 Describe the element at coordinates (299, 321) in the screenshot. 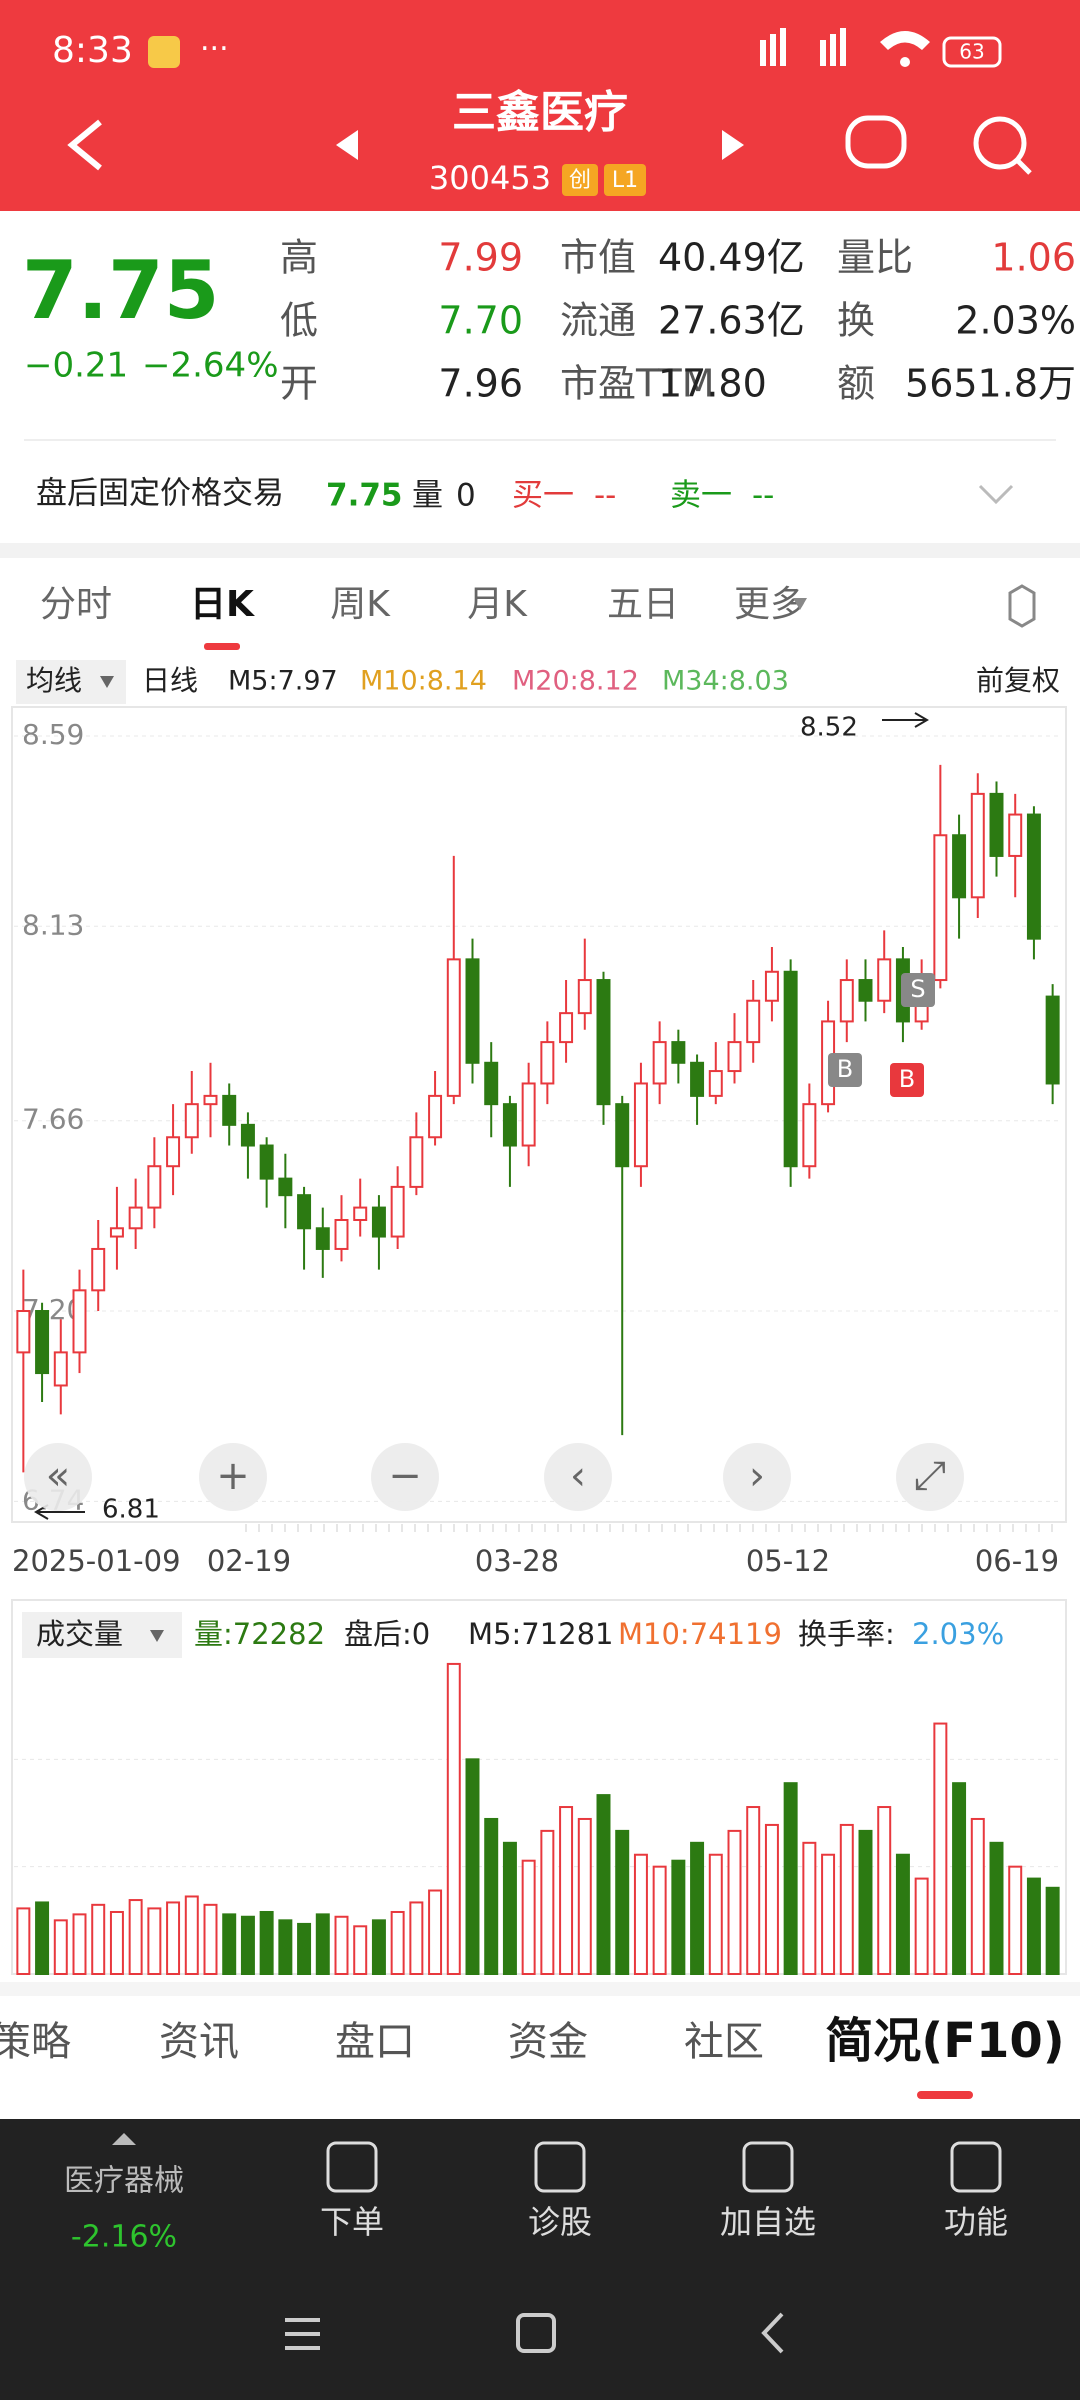

I see `stat-label: 低` at that location.